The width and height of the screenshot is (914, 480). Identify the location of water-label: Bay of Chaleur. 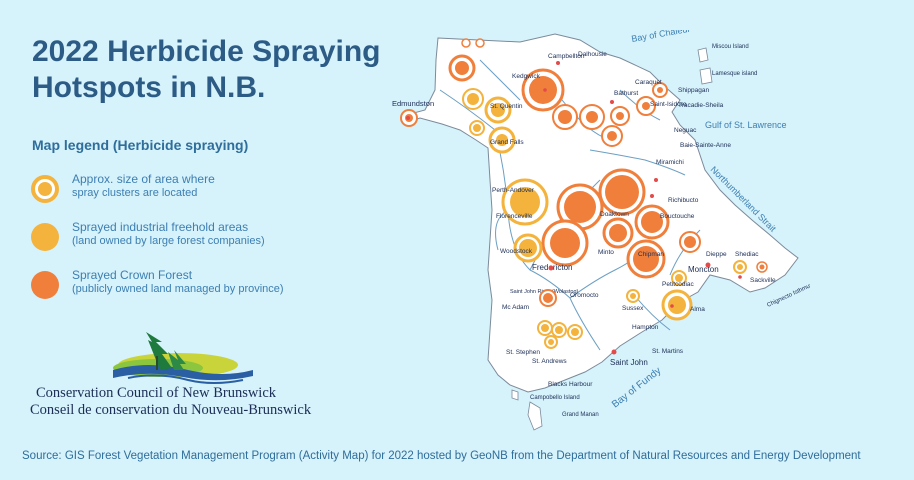
(661, 37).